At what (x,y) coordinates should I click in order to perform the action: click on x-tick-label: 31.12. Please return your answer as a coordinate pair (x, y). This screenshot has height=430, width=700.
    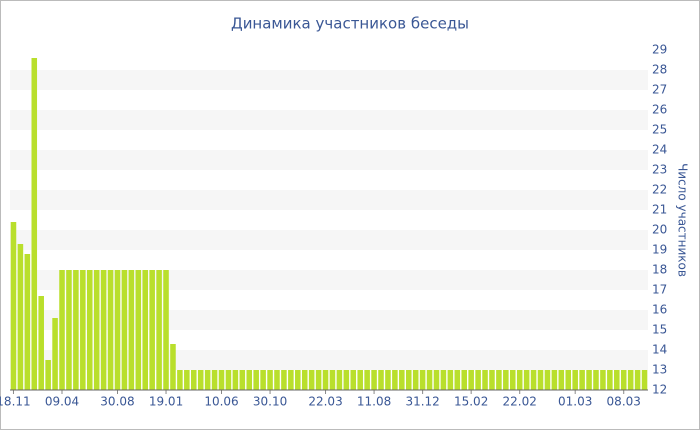
    Looking at the image, I should click on (422, 402).